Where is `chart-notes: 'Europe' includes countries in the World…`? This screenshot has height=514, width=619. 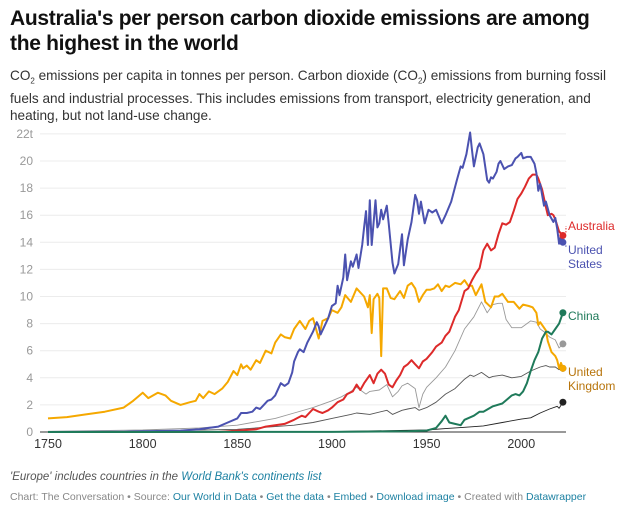 chart-notes: 'Europe' includes countries in the World… is located at coordinates (166, 477).